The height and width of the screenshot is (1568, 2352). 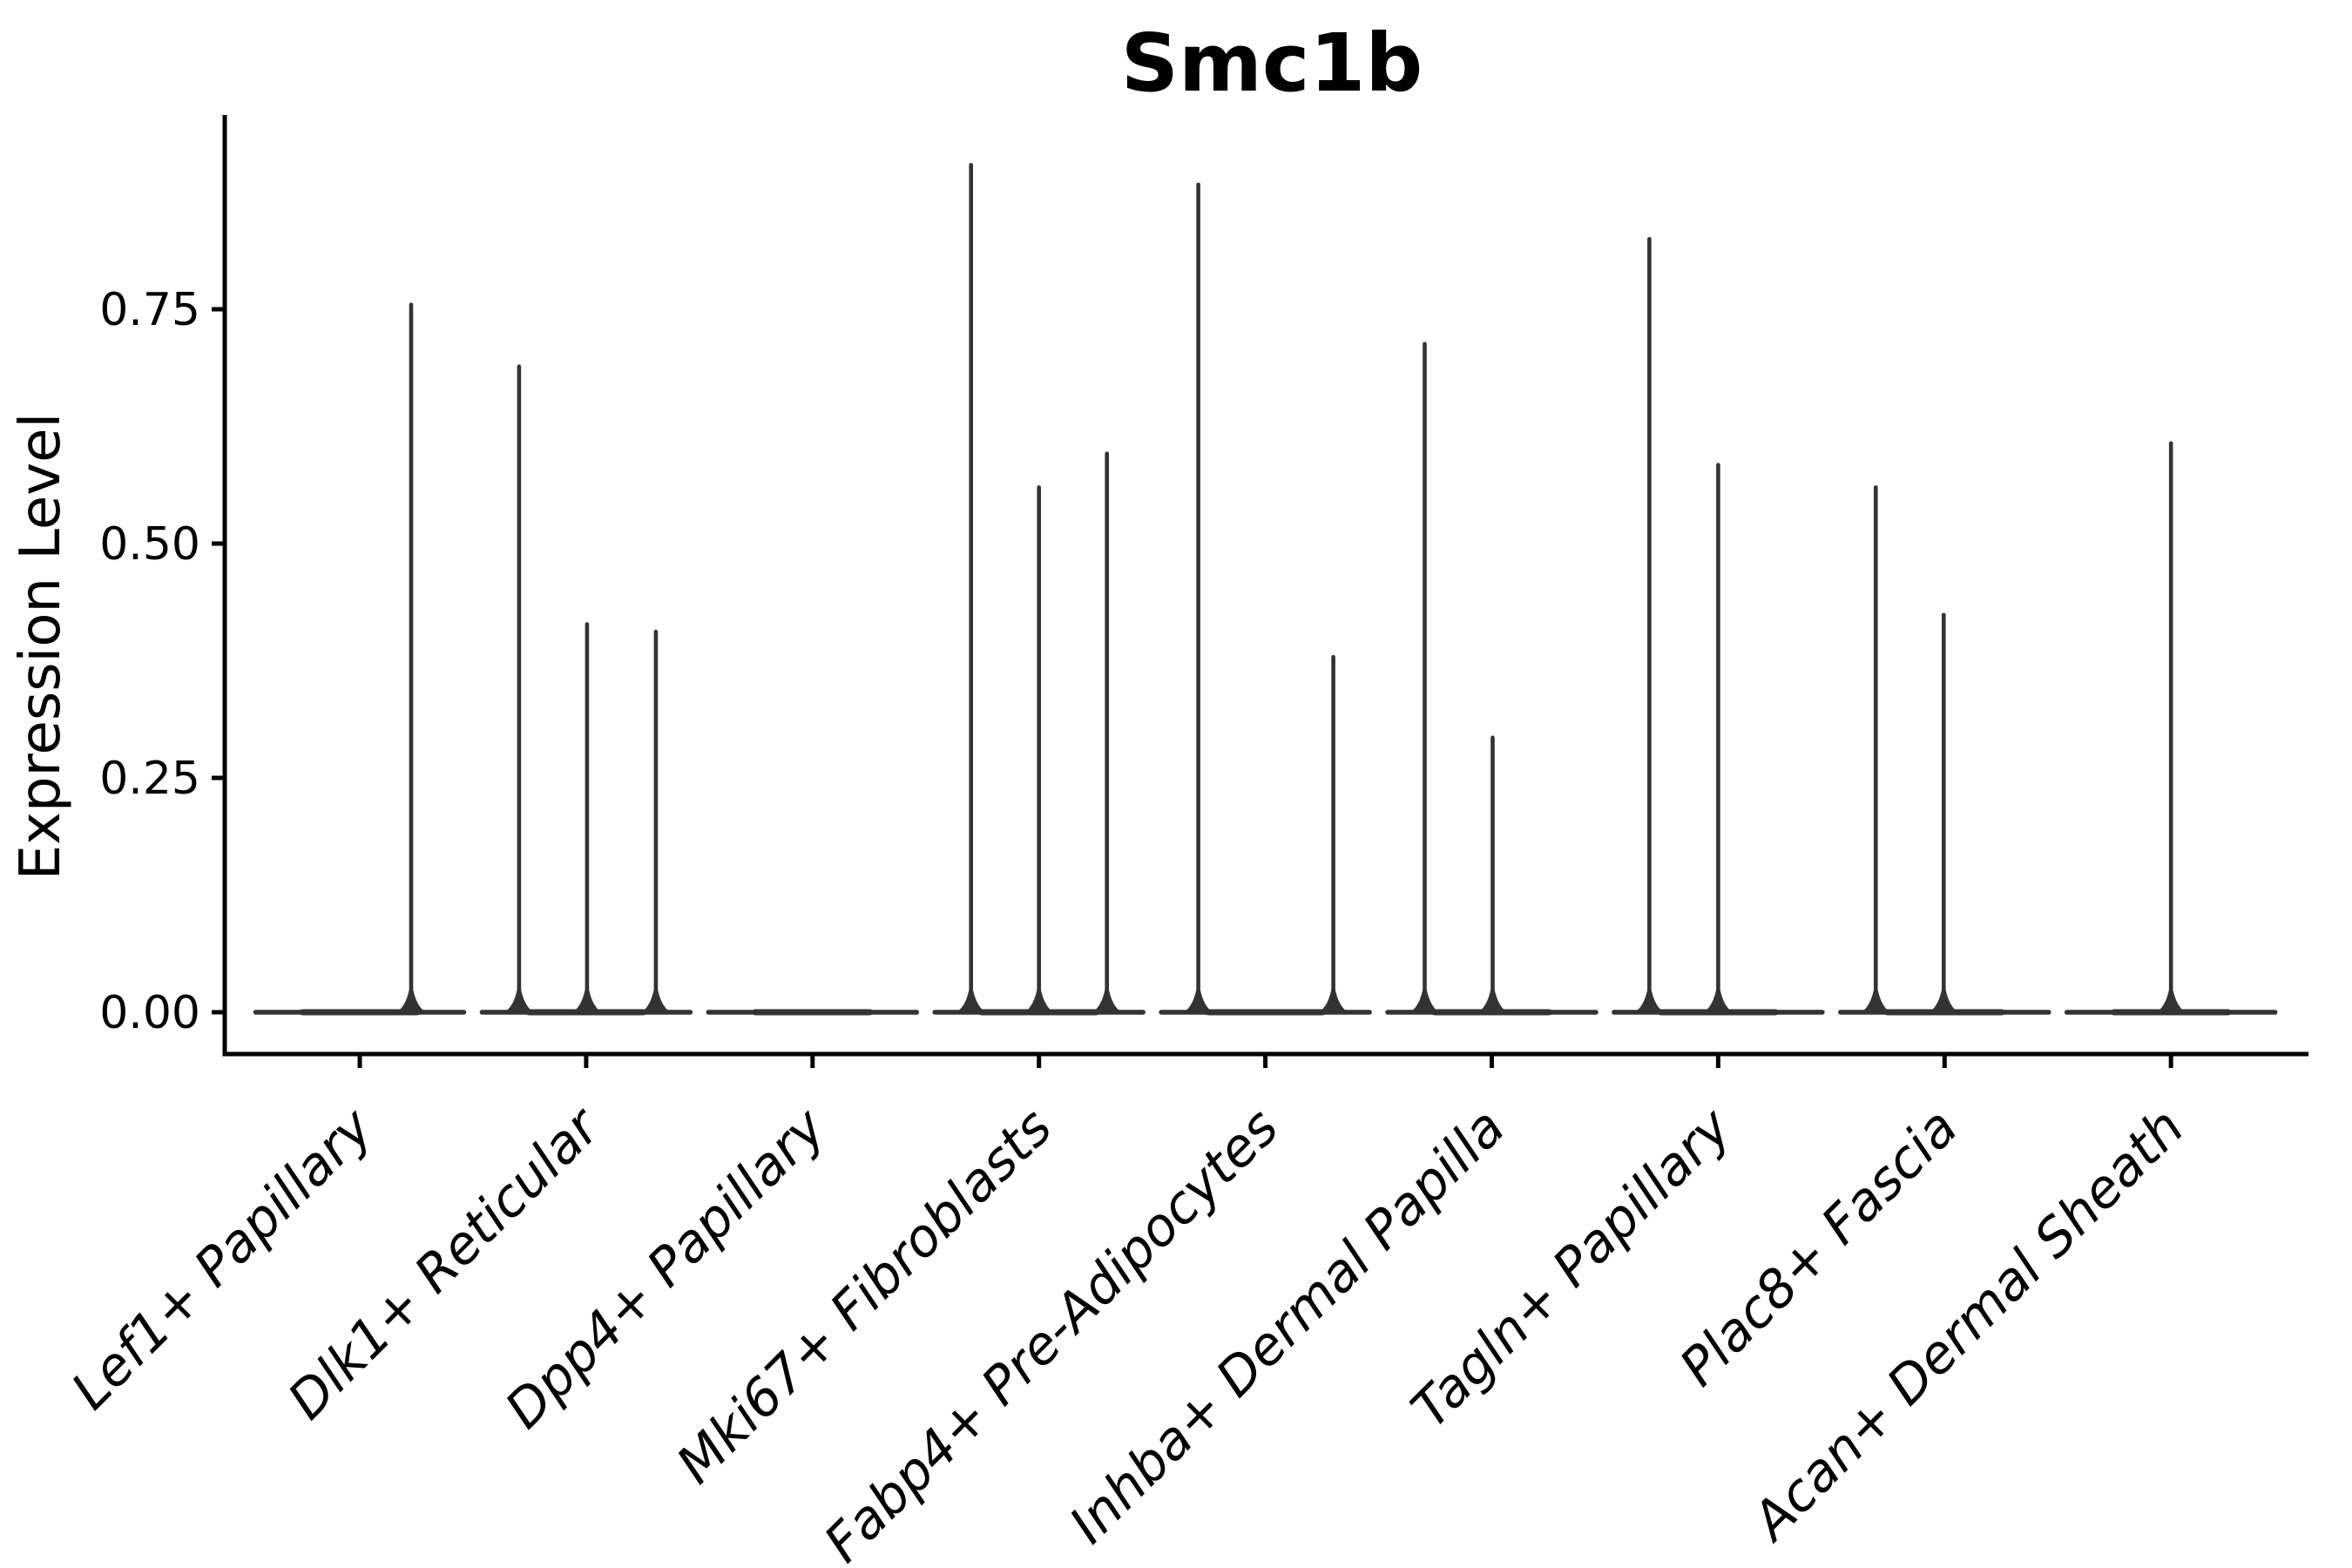 What do you see at coordinates (150, 779) in the screenshot?
I see `y-tick-label: 0.25` at bounding box center [150, 779].